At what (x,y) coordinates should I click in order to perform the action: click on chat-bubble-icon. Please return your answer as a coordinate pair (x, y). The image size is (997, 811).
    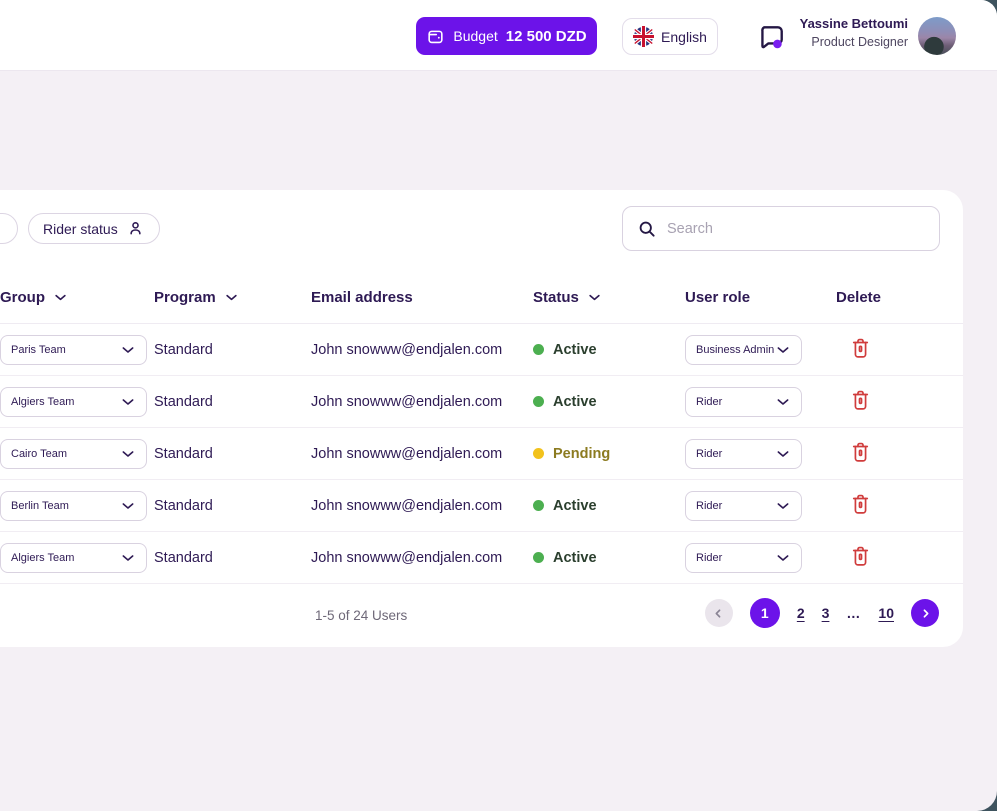
    Looking at the image, I should click on (772, 37).